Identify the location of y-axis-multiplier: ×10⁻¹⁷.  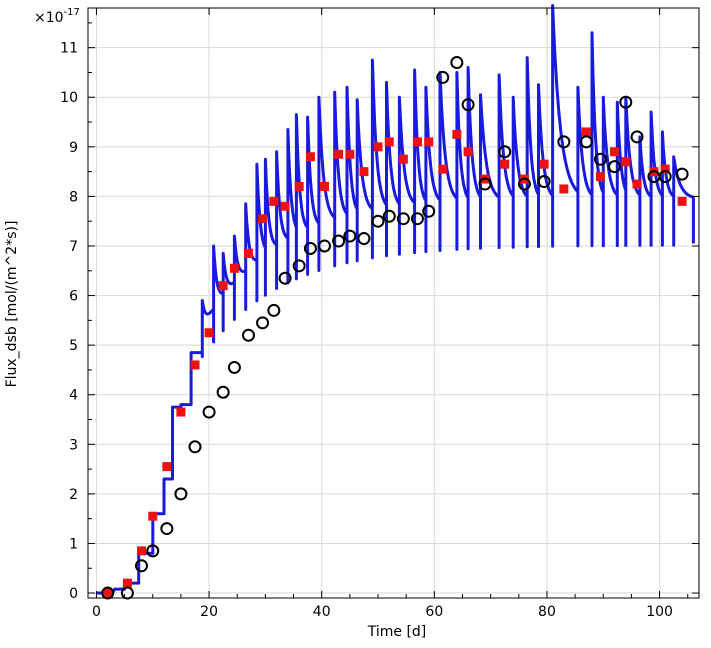
(57, 16).